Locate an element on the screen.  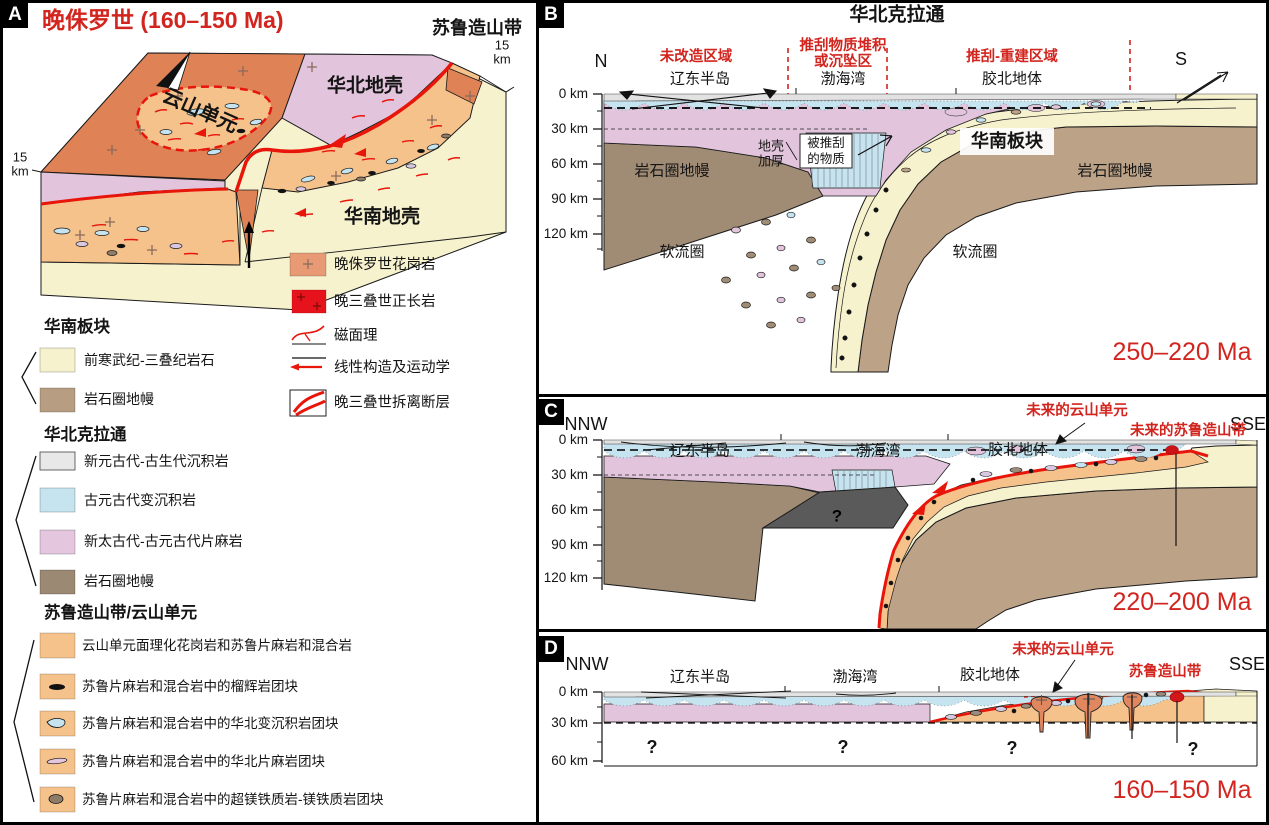
unit-legend-swatches is located at coordinates (44, 580).